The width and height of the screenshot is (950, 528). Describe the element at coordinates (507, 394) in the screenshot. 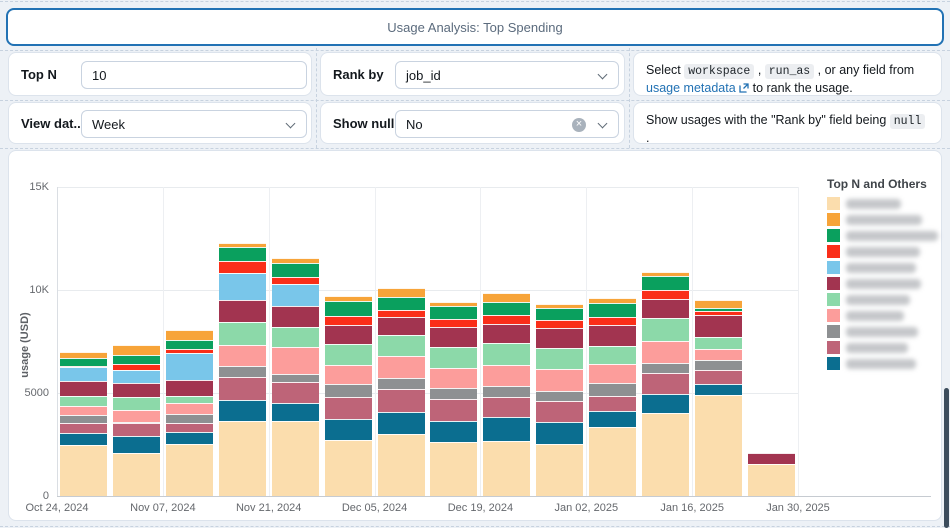

I see `bar-dec-19-2024` at that location.